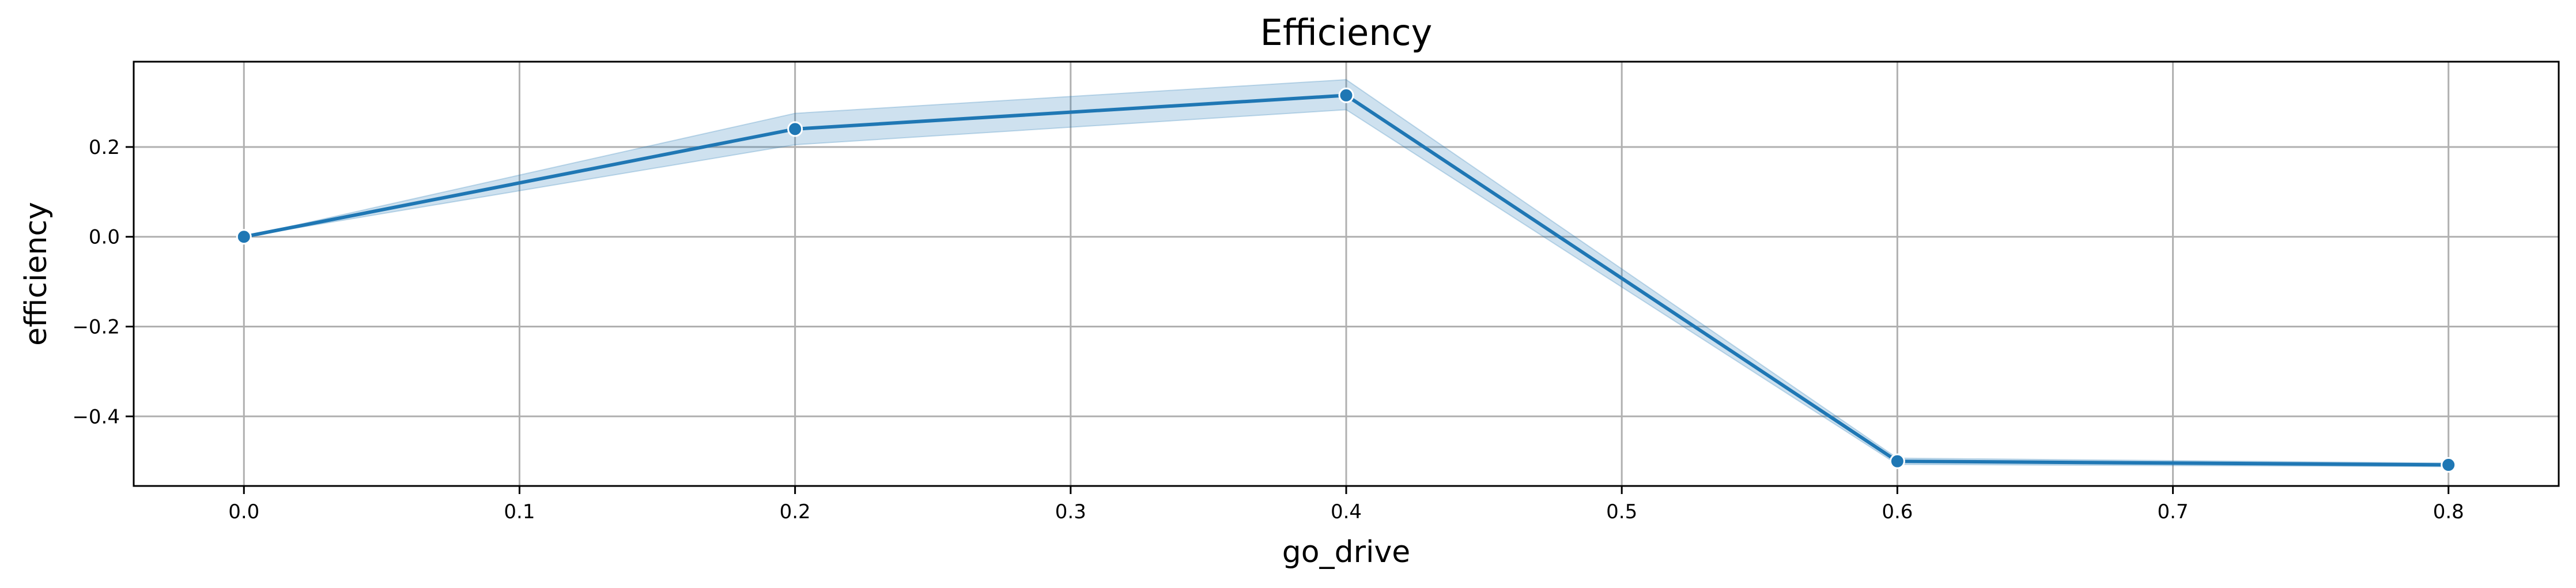 Image resolution: width=2576 pixels, height=588 pixels. Describe the element at coordinates (1346, 552) in the screenshot. I see `x-axis-label: go_drive` at that location.